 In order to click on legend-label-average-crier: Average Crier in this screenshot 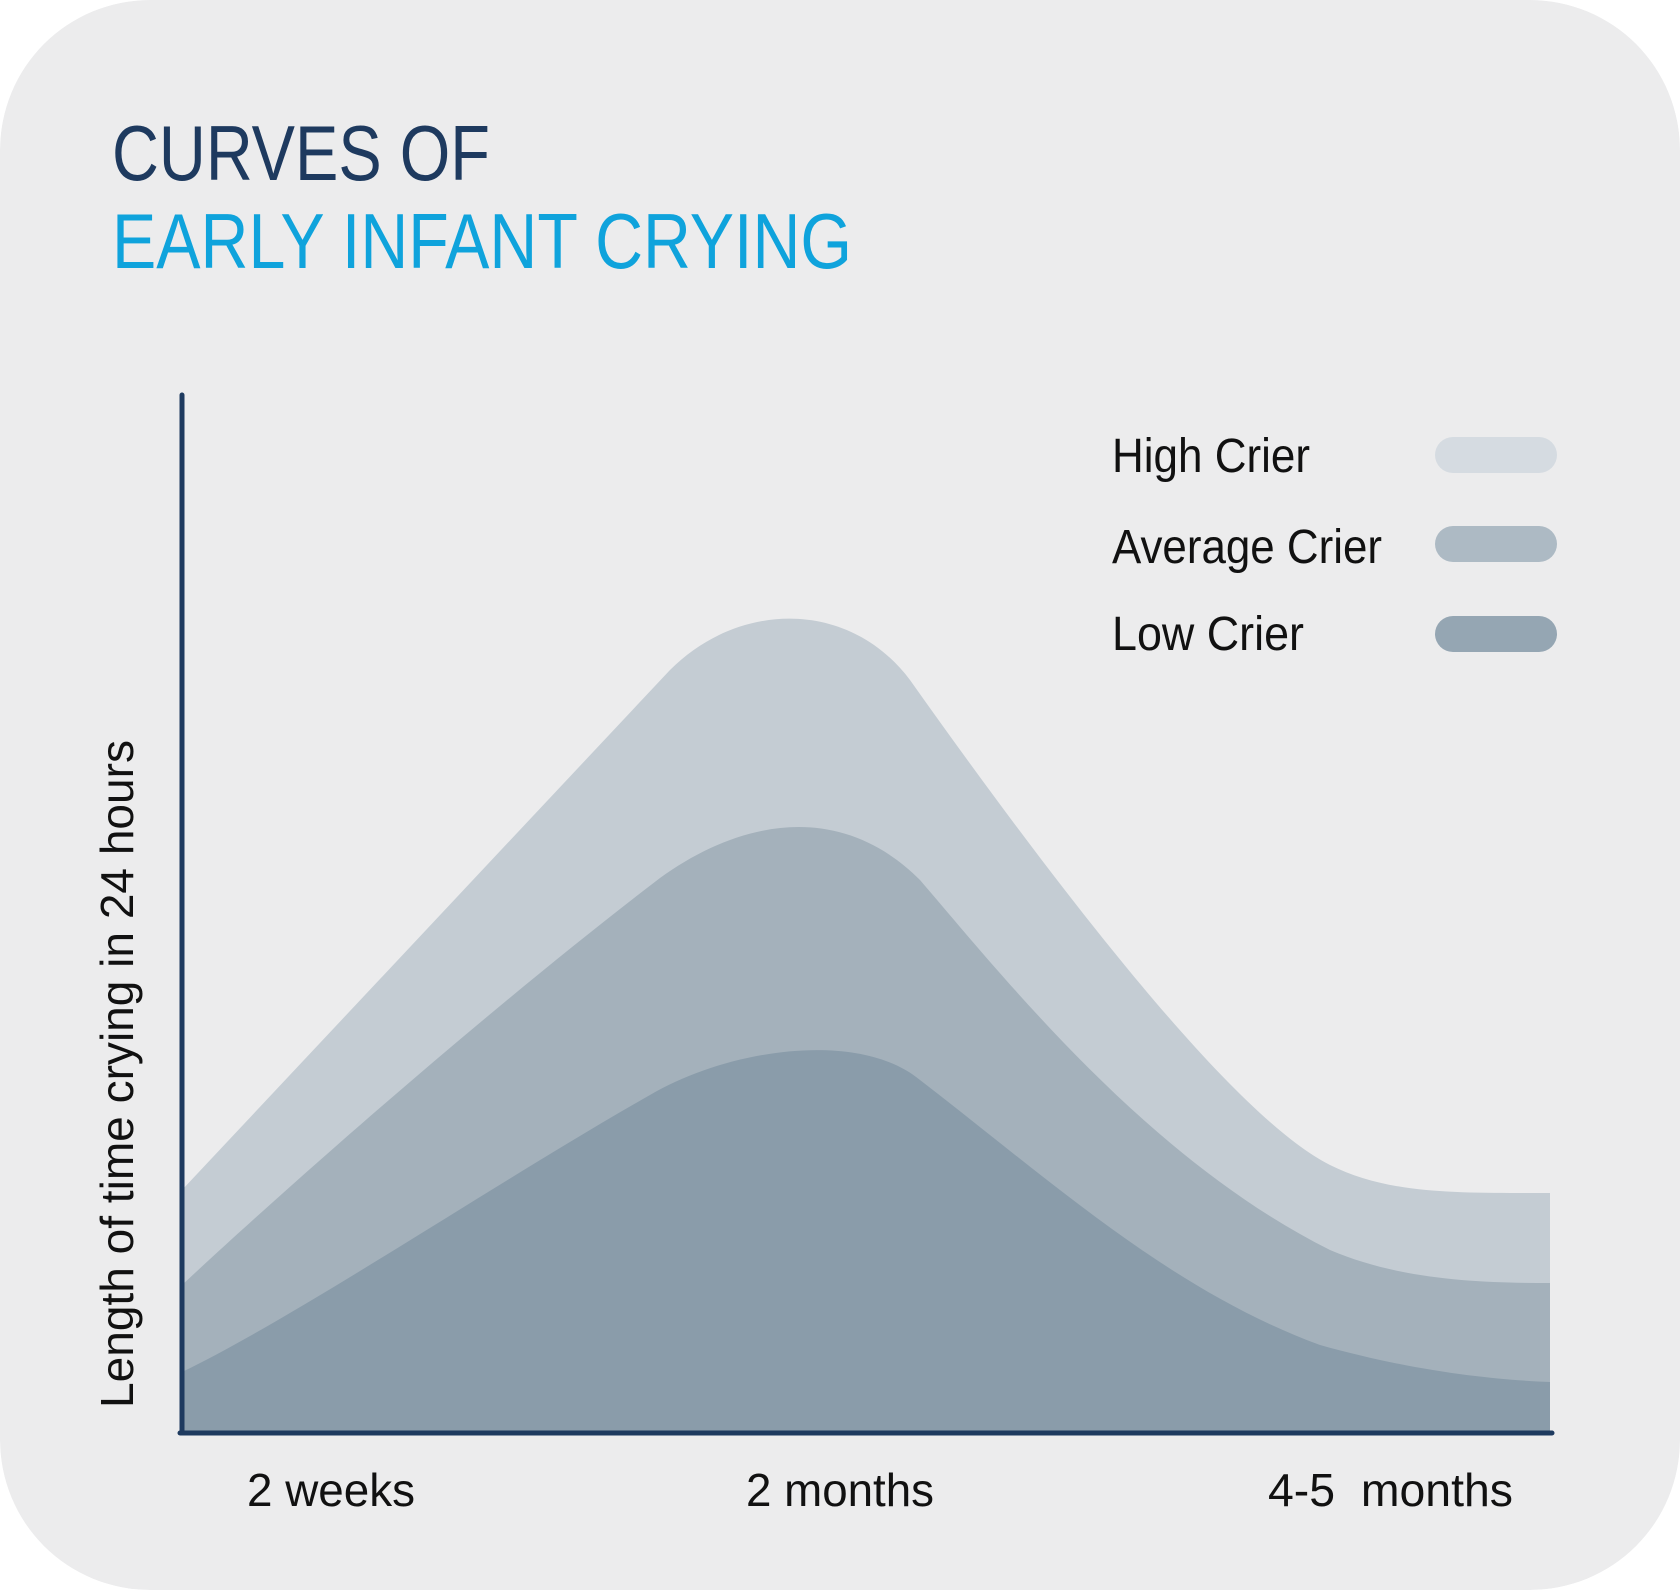, I will do `click(1247, 547)`.